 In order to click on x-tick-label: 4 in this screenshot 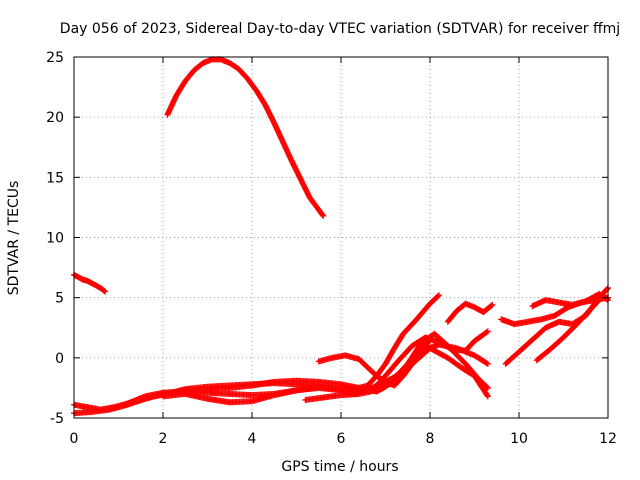, I will do `click(252, 439)`.